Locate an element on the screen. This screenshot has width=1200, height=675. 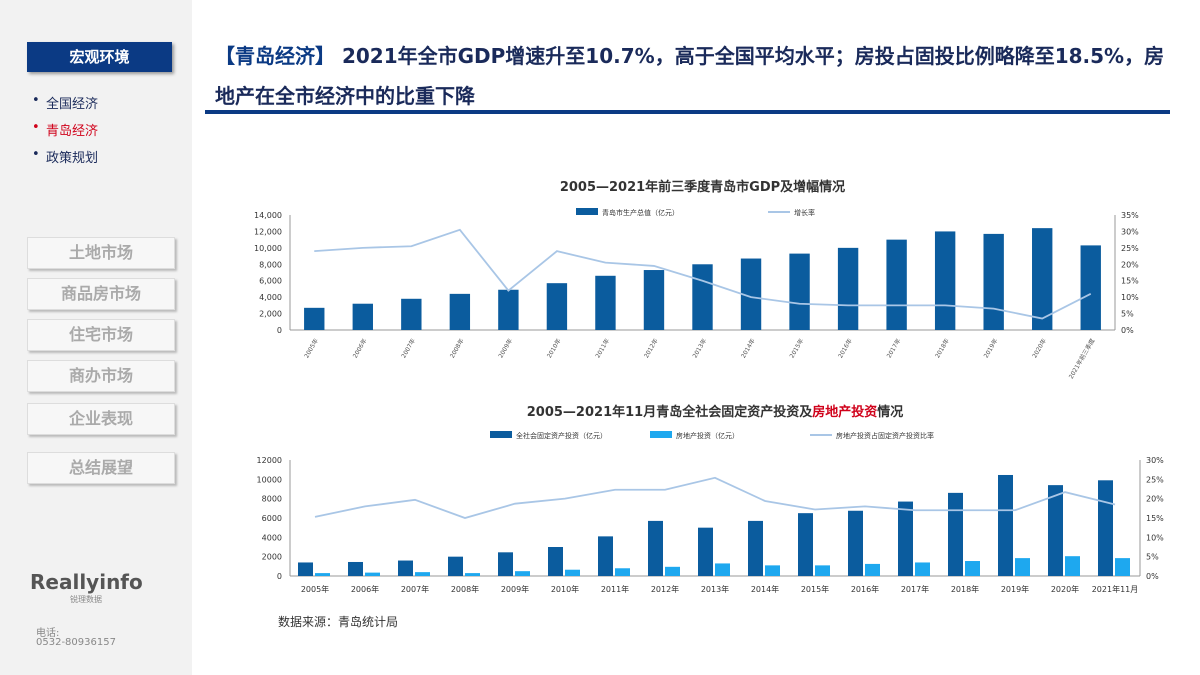
nav-residential: 住宅市场 is located at coordinates (101, 335).